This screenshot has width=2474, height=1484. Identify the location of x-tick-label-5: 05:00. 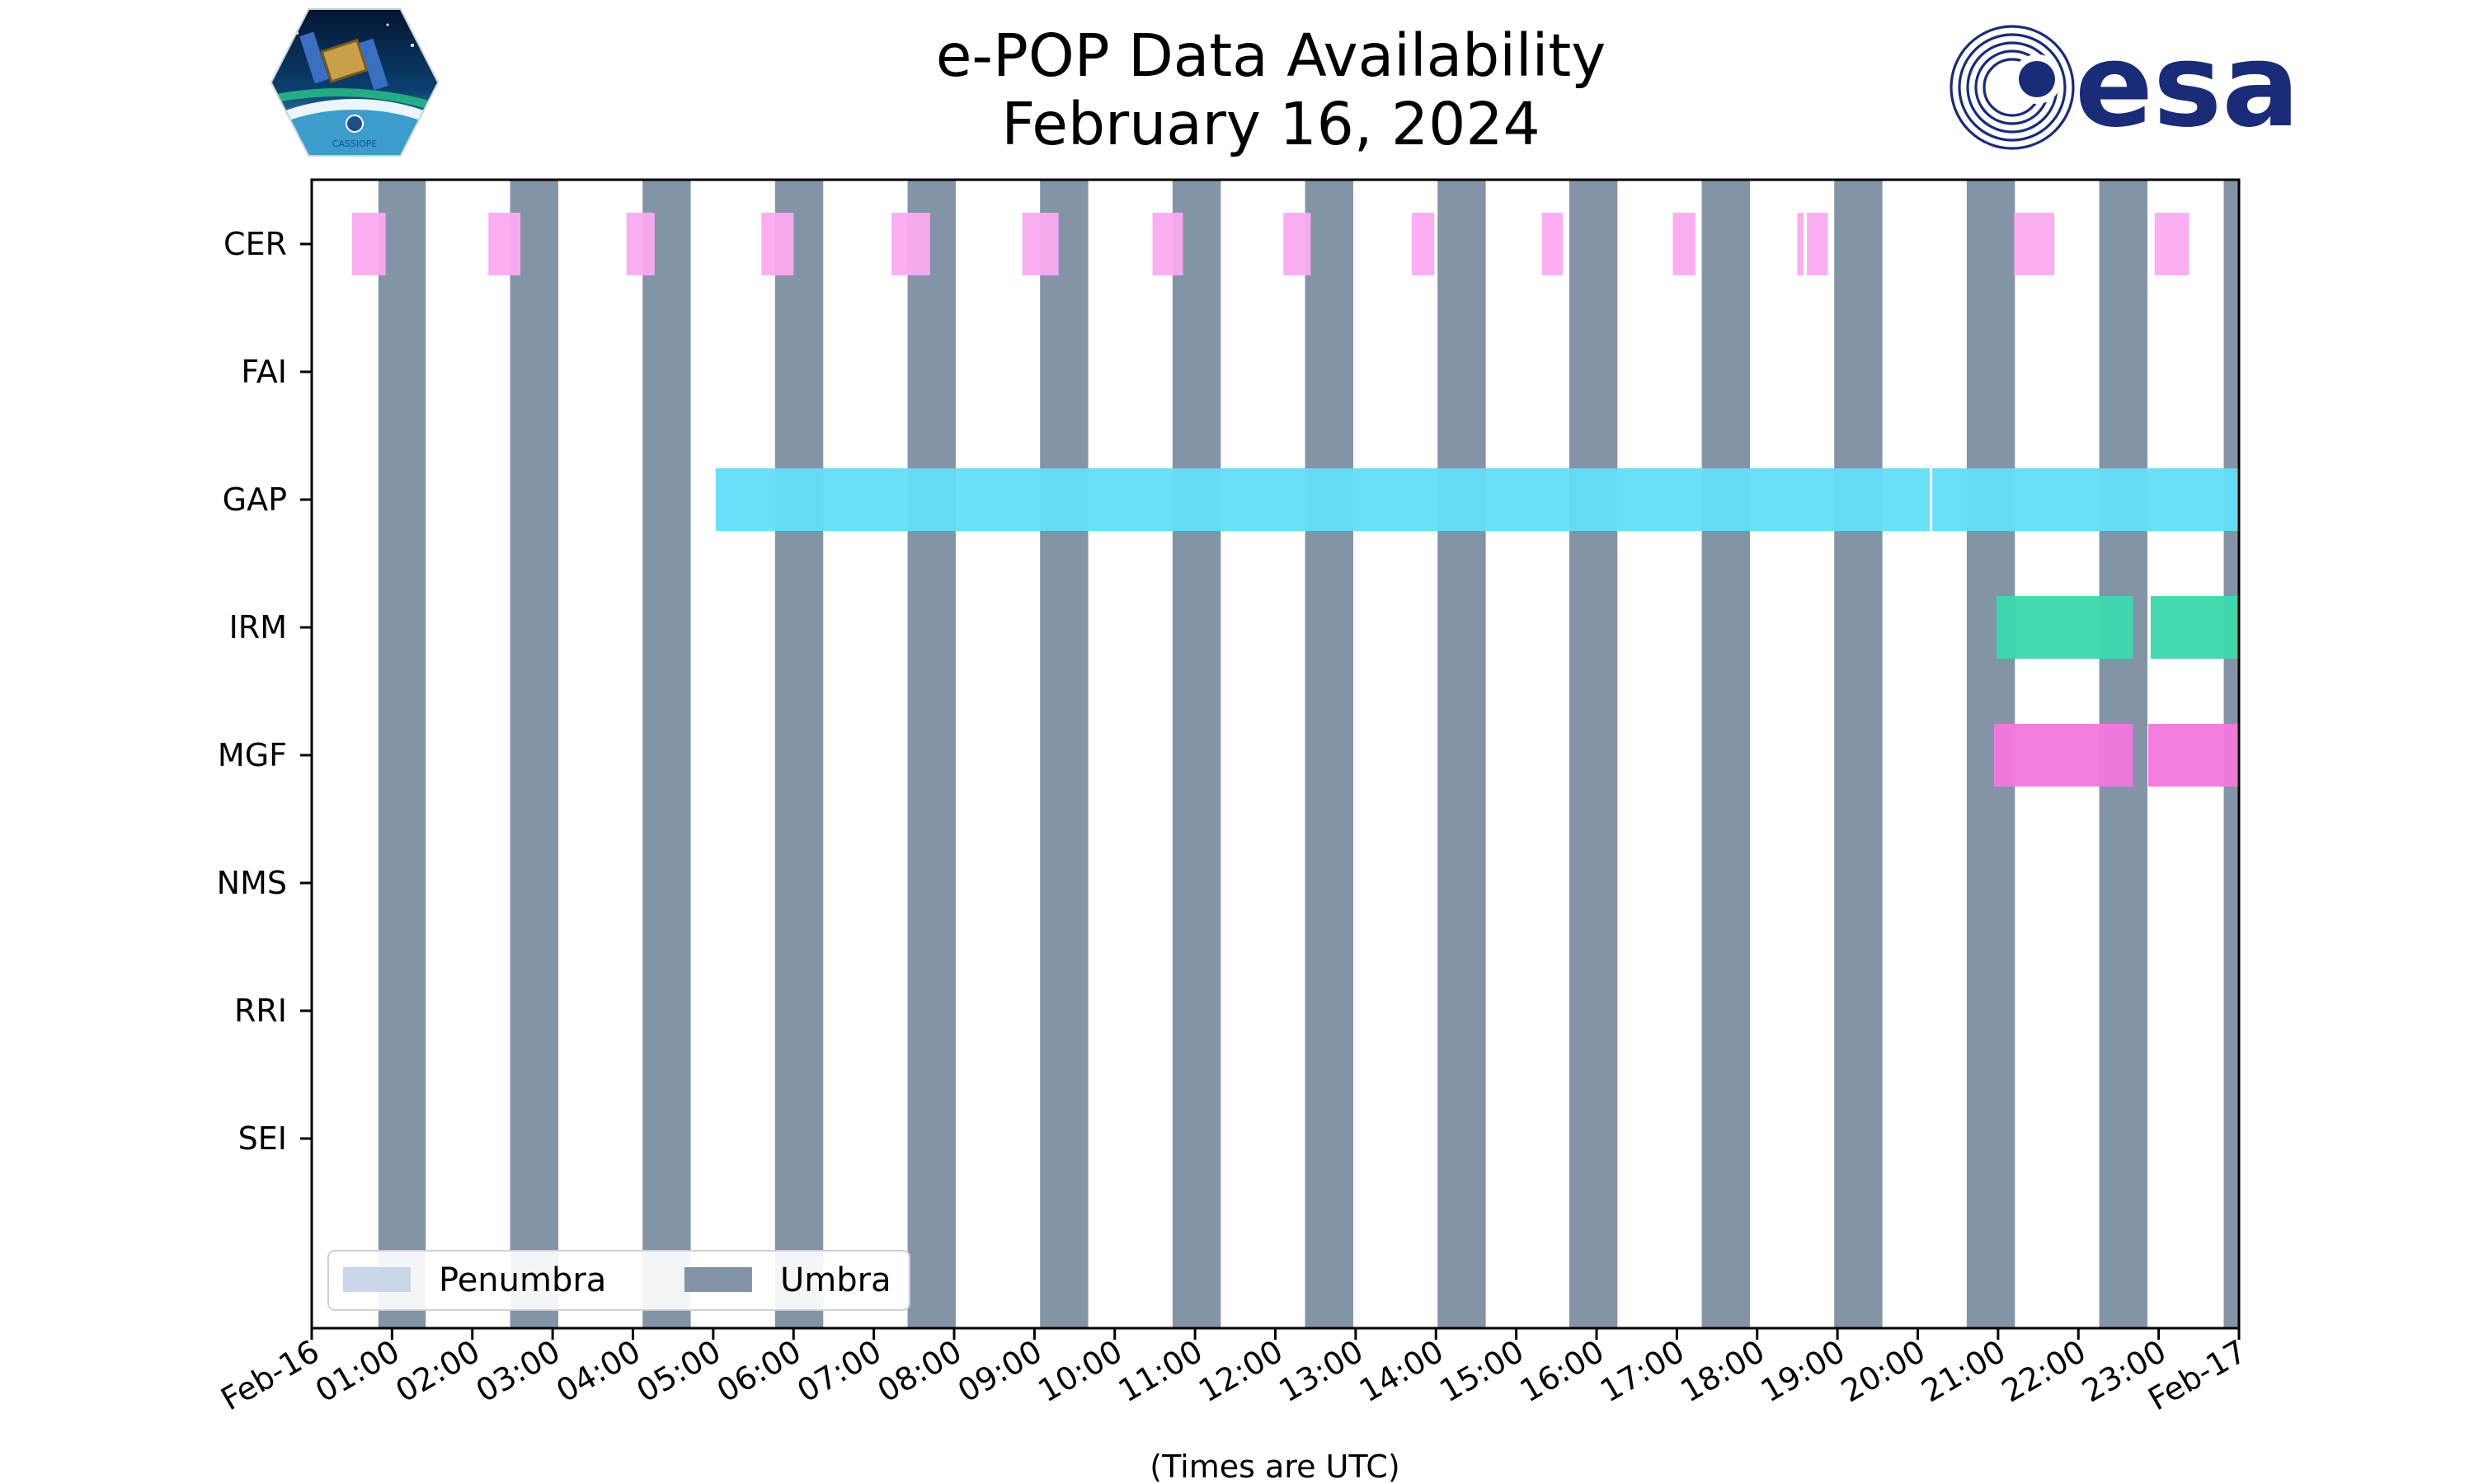
(679, 1371).